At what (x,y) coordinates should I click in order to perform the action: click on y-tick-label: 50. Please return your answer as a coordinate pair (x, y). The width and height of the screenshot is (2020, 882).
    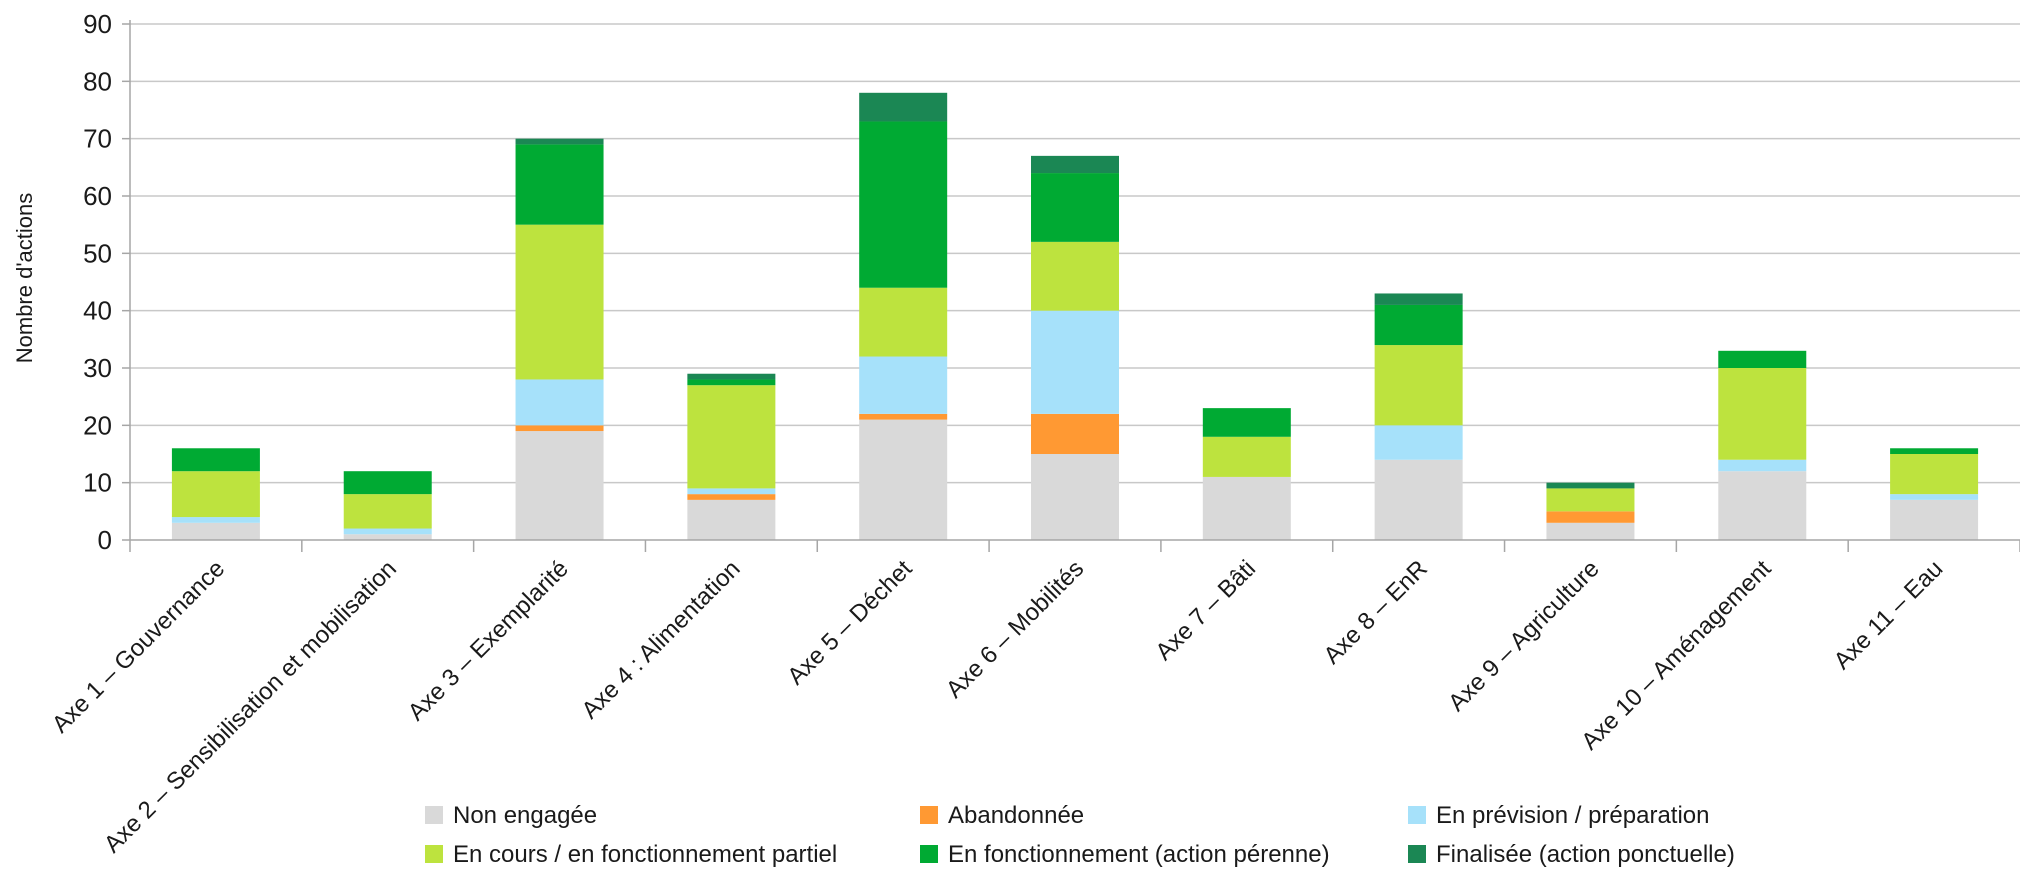
    Looking at the image, I should click on (97, 253).